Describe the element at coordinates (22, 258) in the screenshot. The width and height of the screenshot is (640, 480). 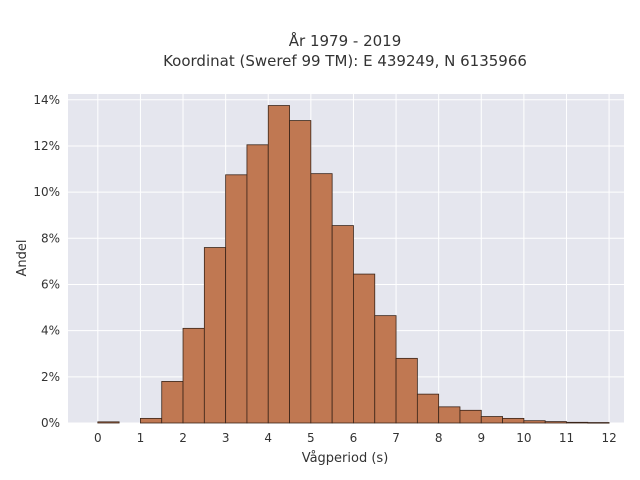
I see `y-axis-label: Andel` at that location.